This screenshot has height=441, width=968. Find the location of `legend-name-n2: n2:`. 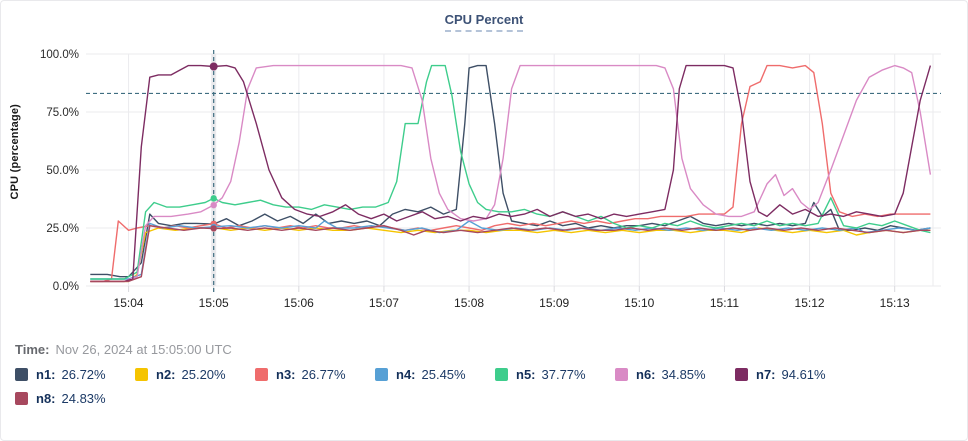

legend-name-n2: n2: is located at coordinates (166, 374).